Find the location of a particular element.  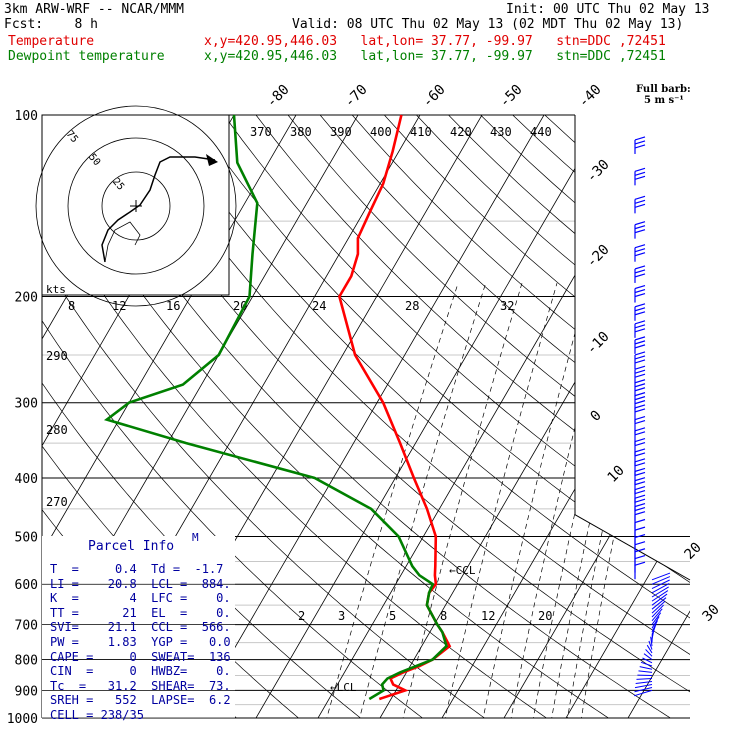

hodograph-arrow is located at coordinates (212, 160).